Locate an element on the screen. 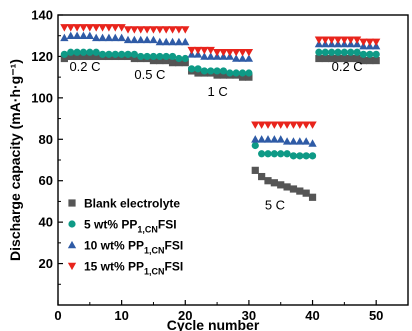 This screenshot has width=412, height=331. y-tick-label: 120 is located at coordinates (42, 56).